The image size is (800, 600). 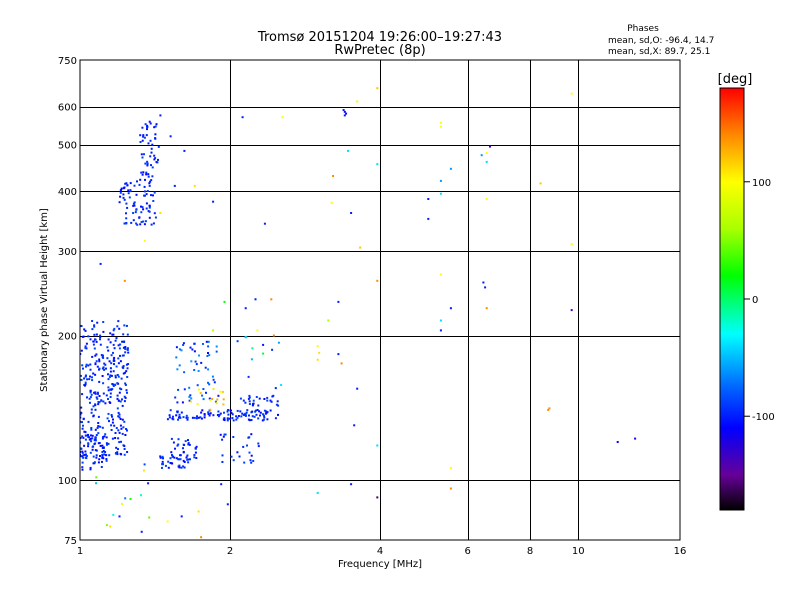 I want to click on x-axis-label: Frequency [MHz], so click(x=380, y=564).